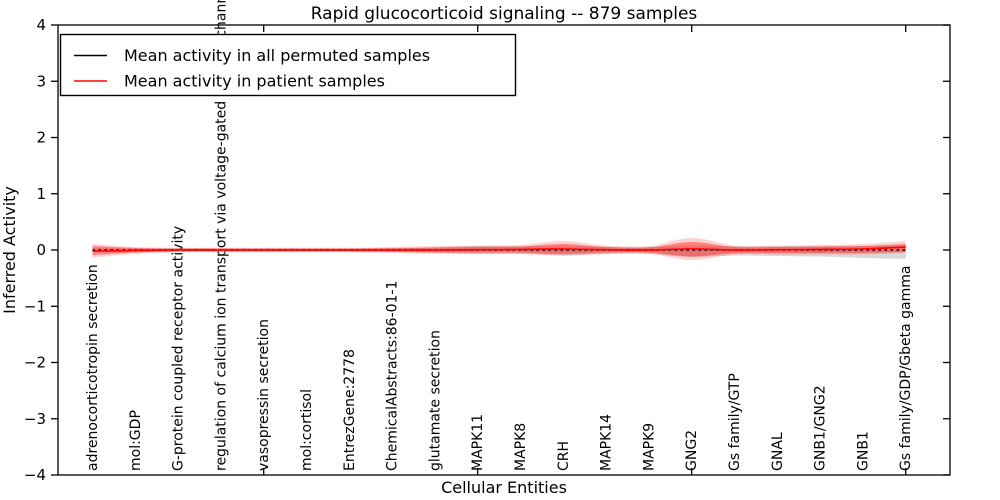 This screenshot has width=1000, height=500. I want to click on y-axis-label: Inferred Activity, so click(9, 250).